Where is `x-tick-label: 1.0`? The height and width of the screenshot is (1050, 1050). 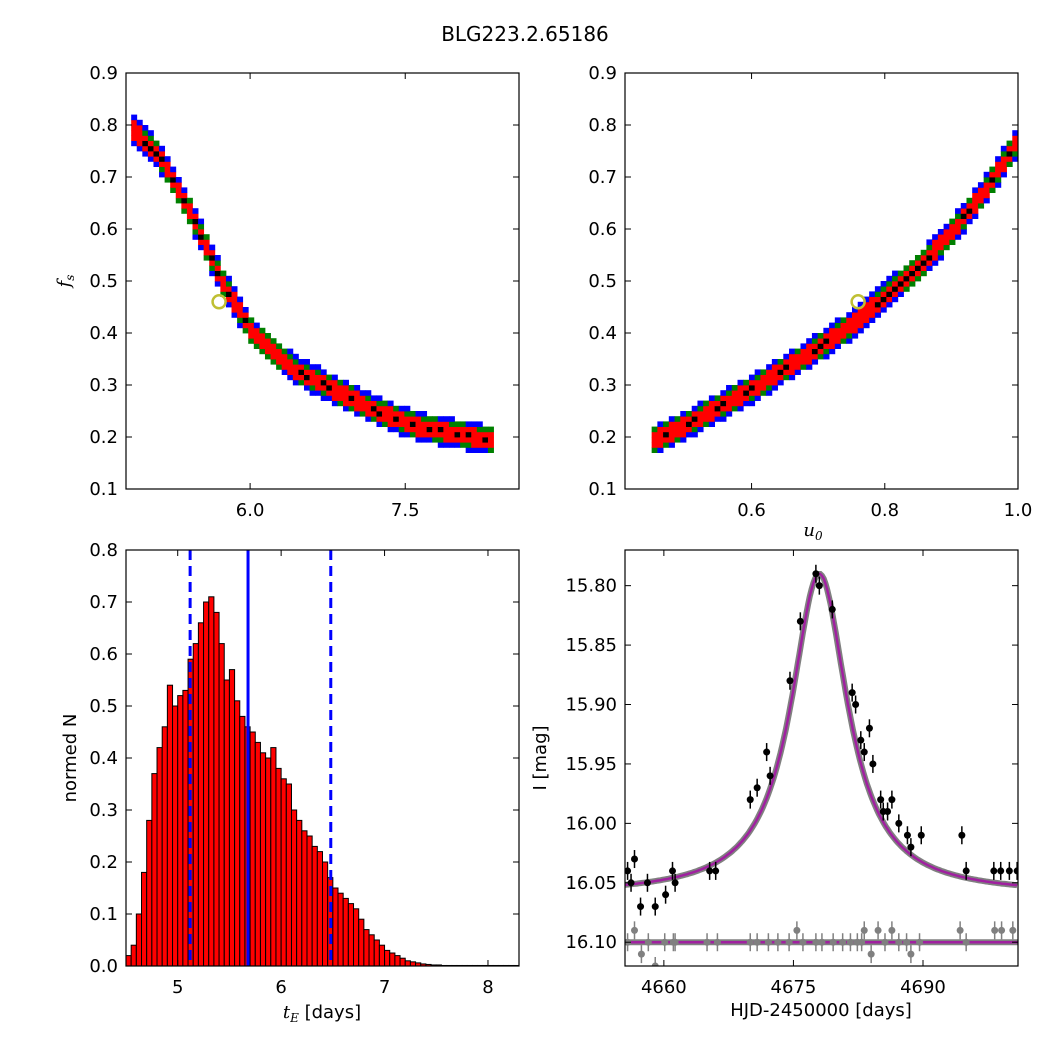 x-tick-label: 1.0 is located at coordinates (1018, 510).